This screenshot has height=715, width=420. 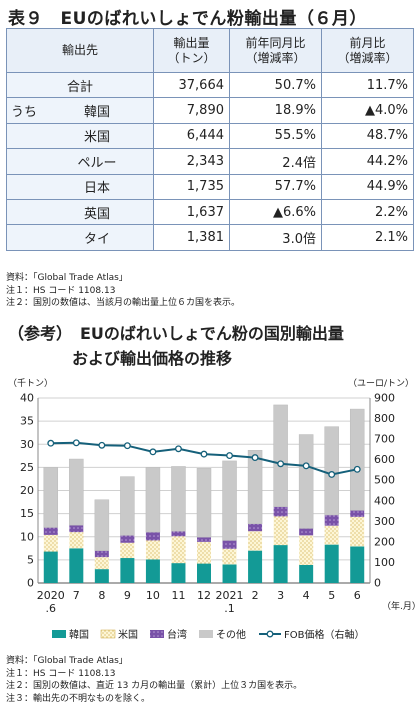 What do you see at coordinates (76, 595) in the screenshot?
I see `x-tick-label: 7` at bounding box center [76, 595].